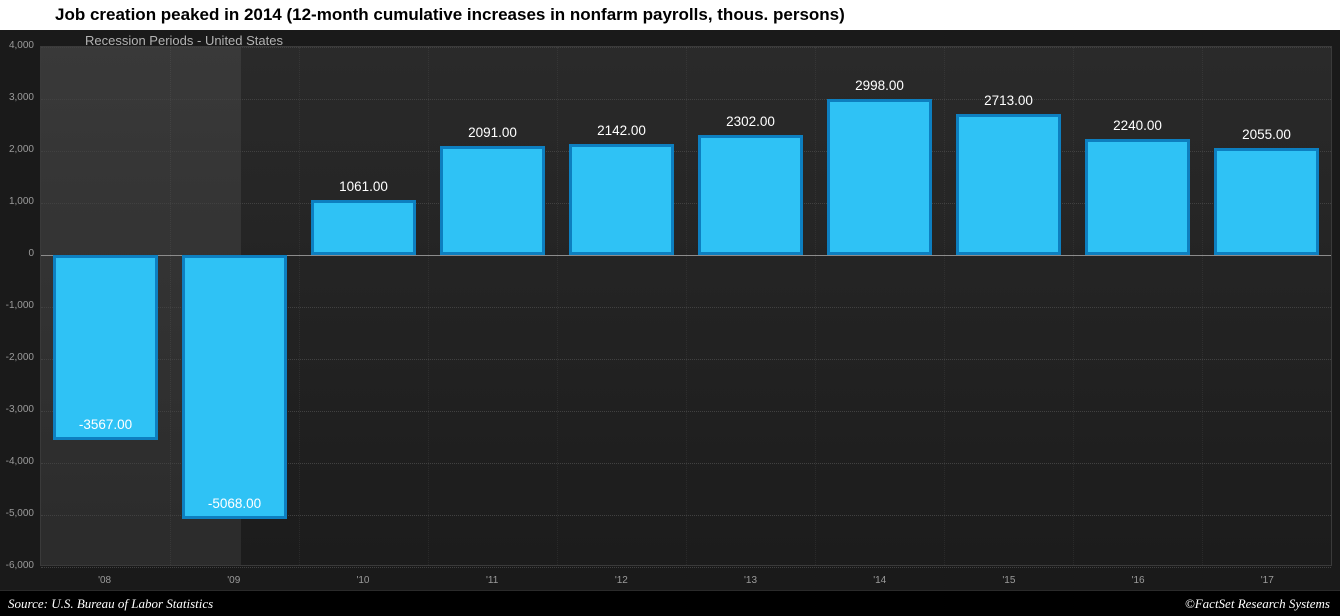 The width and height of the screenshot is (1340, 616). I want to click on source-text: Source: U.S. Bureau of Labor Statistics, so click(111, 603).